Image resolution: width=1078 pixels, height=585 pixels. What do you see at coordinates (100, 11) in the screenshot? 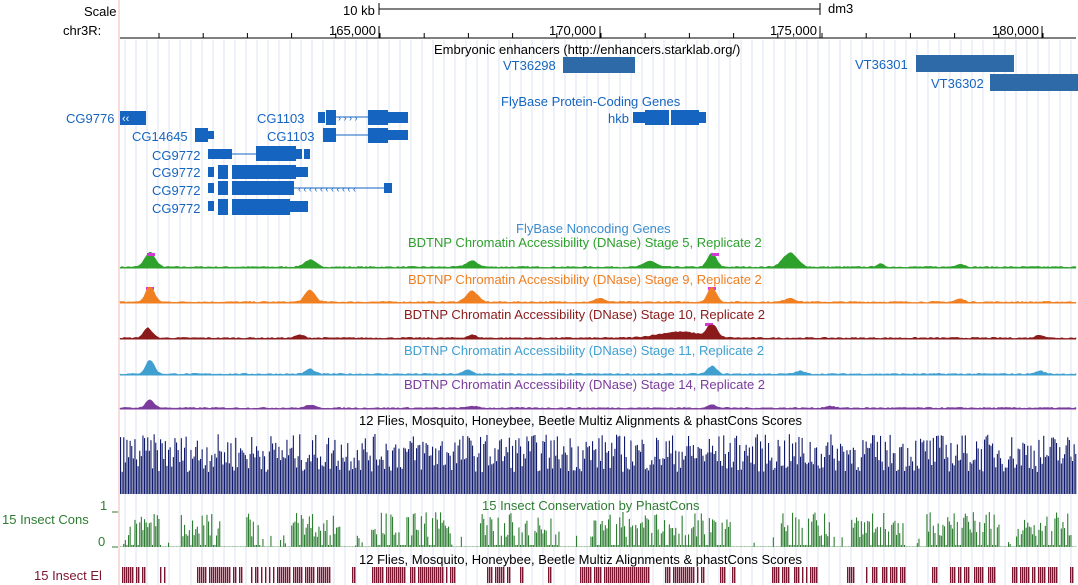
I see `scale-label: Scale` at bounding box center [100, 11].